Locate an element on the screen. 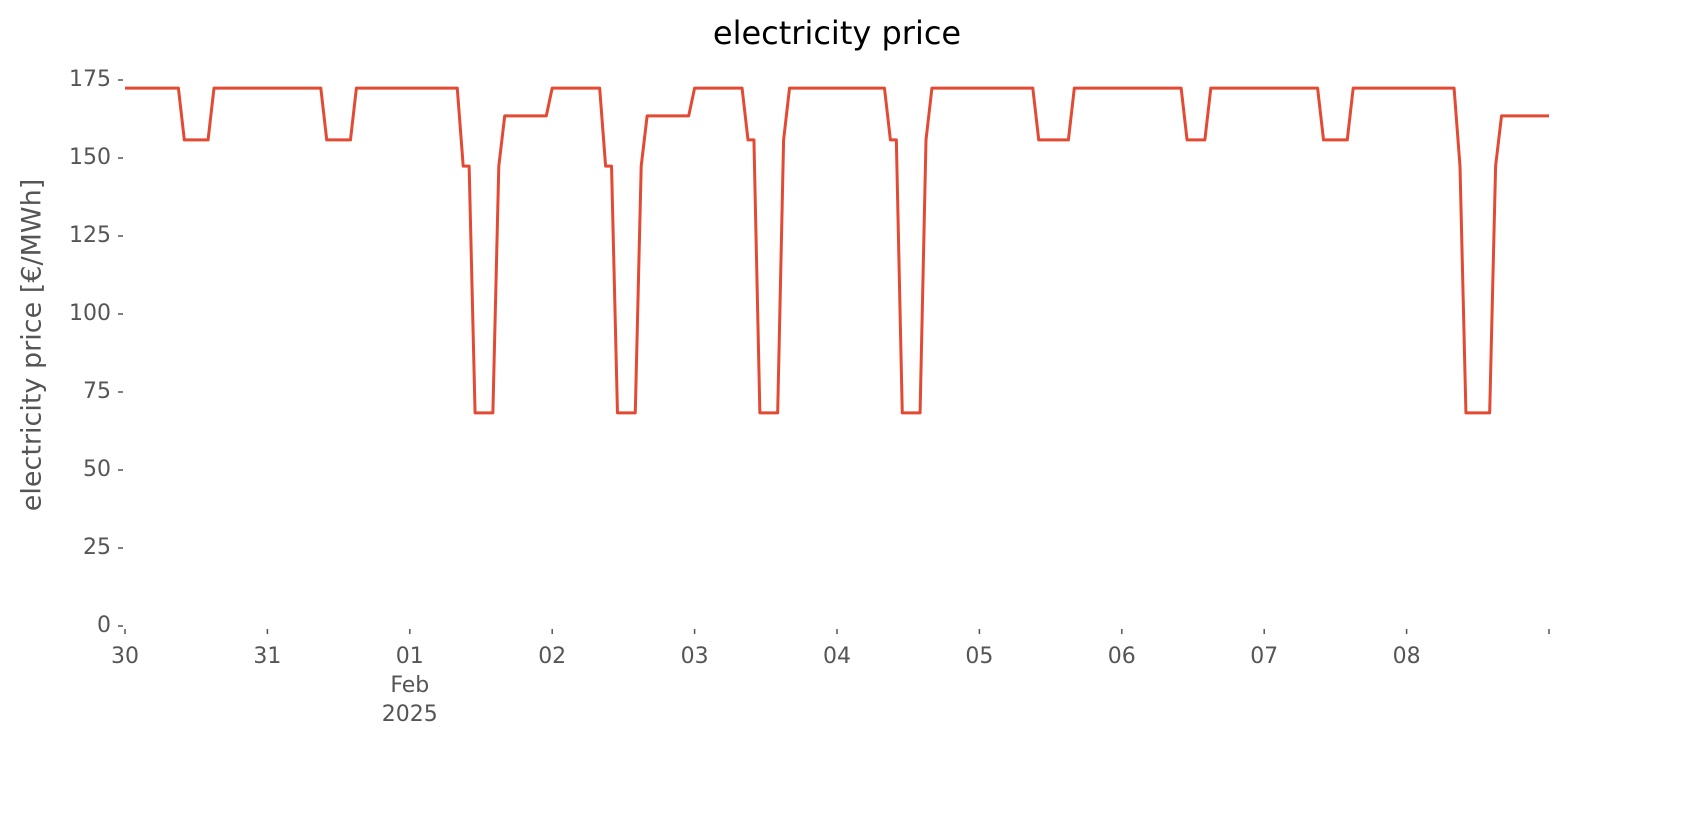 Image resolution: width=1706 pixels, height=815 pixels. x-tick-label: 06 is located at coordinates (1122, 656).